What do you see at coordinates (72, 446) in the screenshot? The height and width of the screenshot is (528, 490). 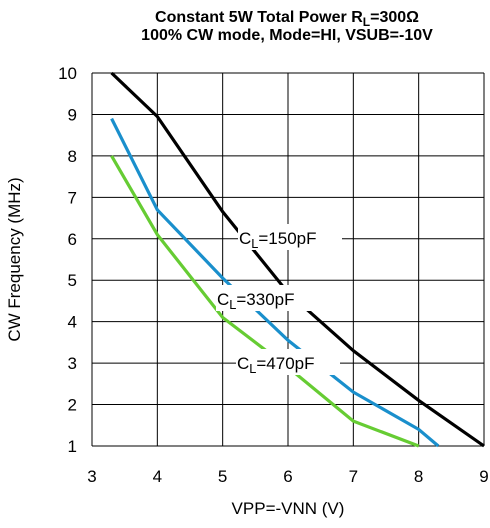 I see `y-tick-label: 1` at bounding box center [72, 446].